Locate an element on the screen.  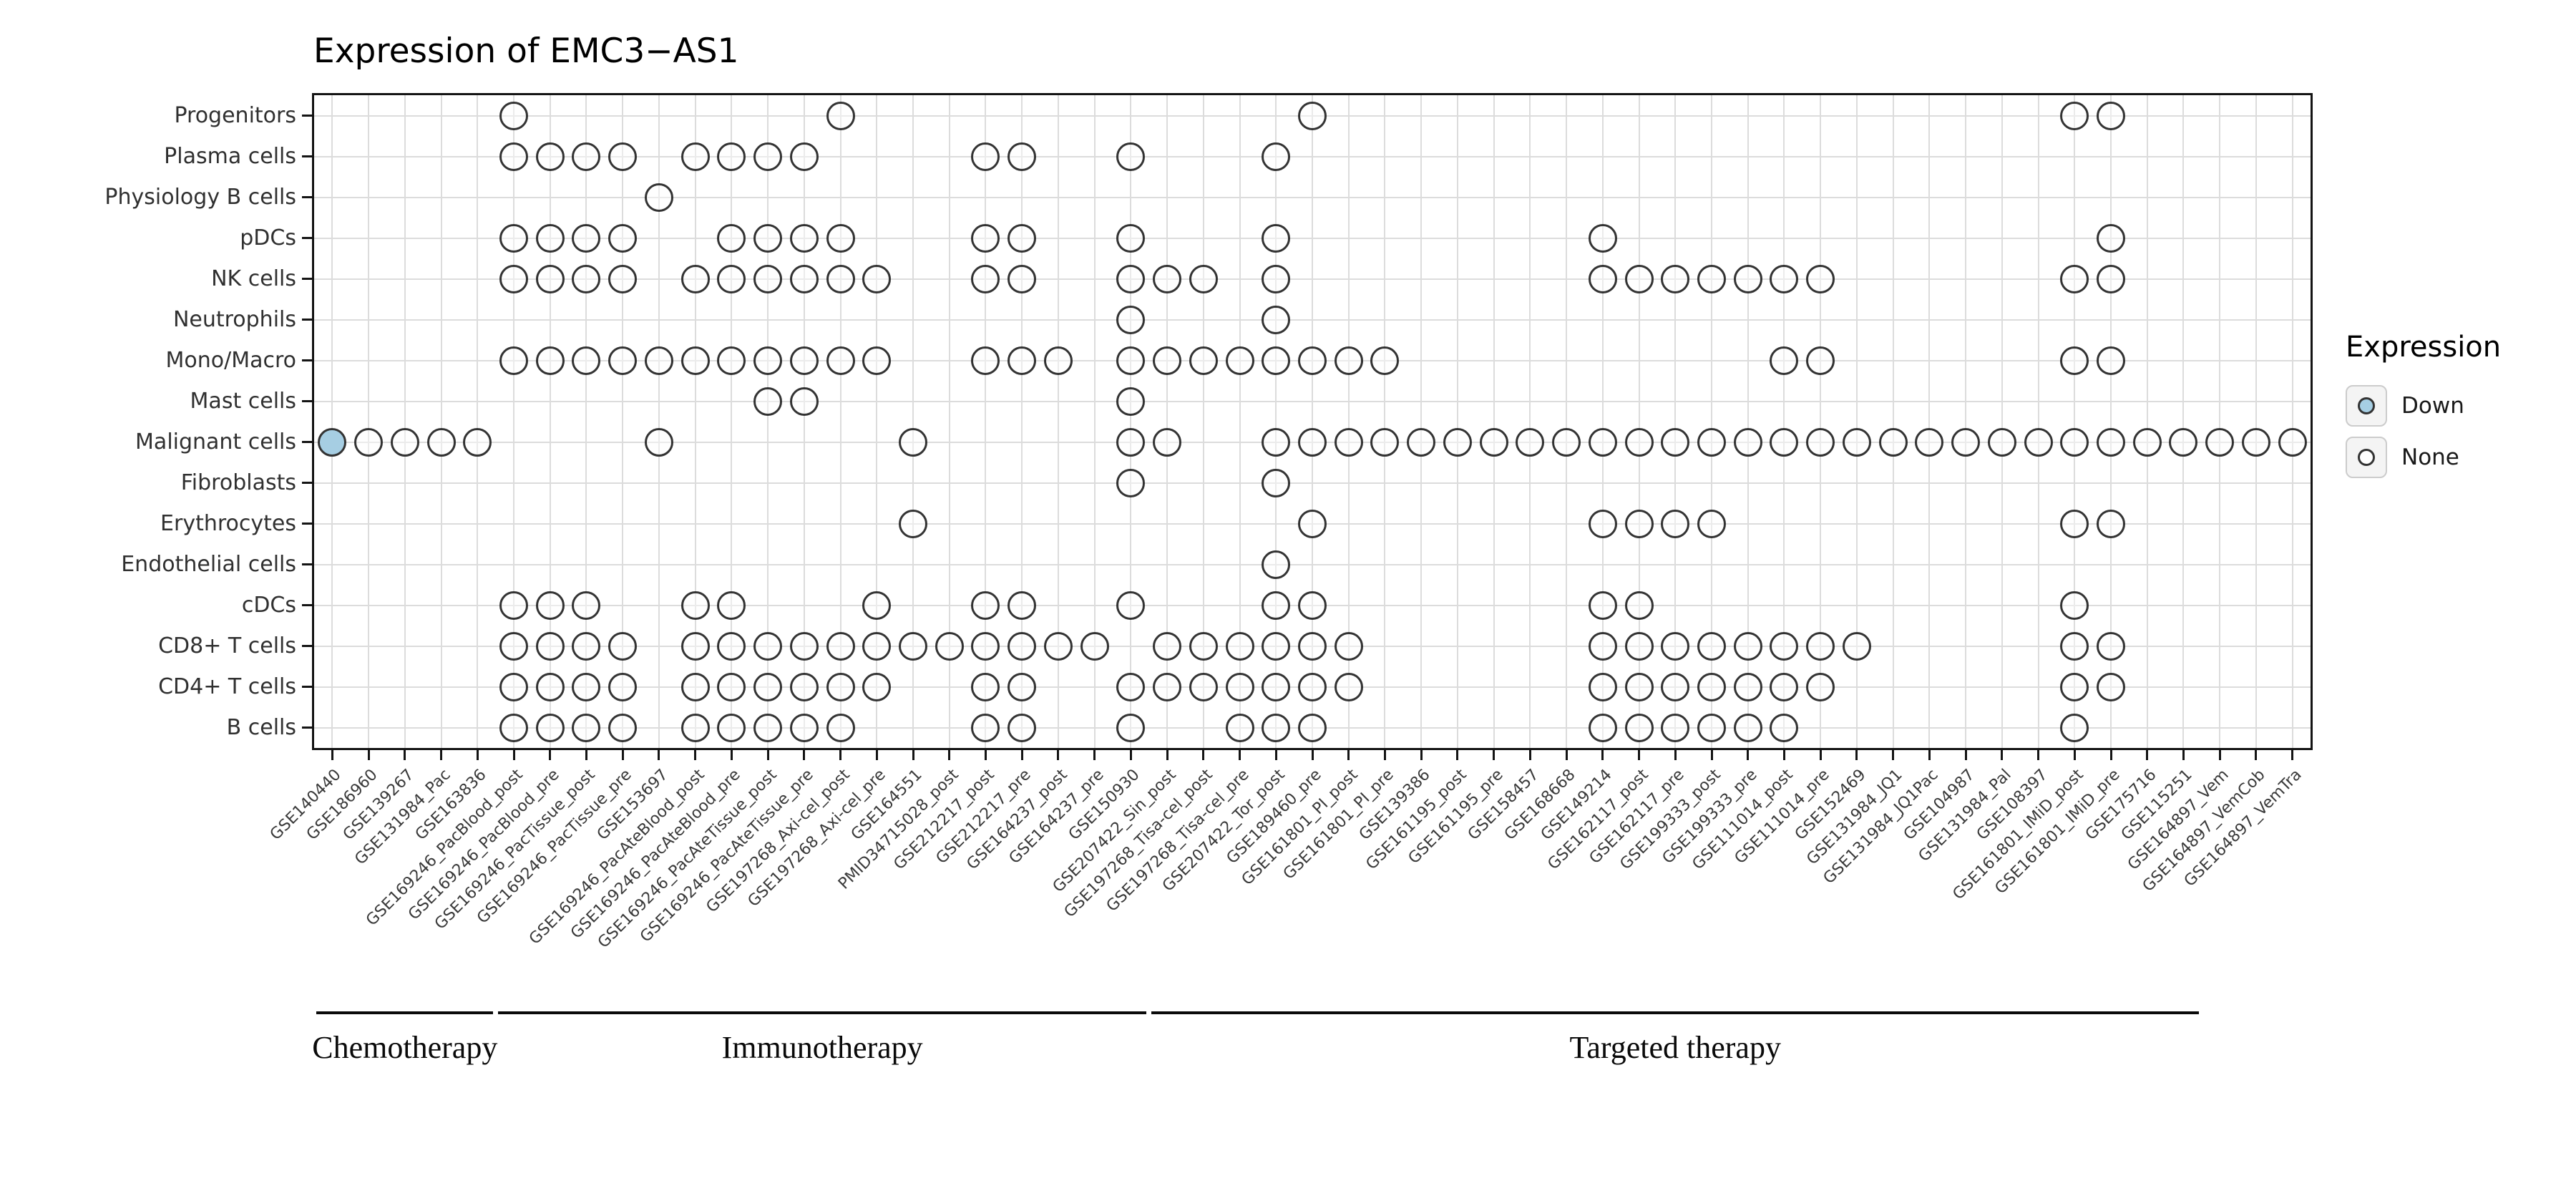
x-axis-label: GSE161801_PI_post is located at coordinates (1300, 827).